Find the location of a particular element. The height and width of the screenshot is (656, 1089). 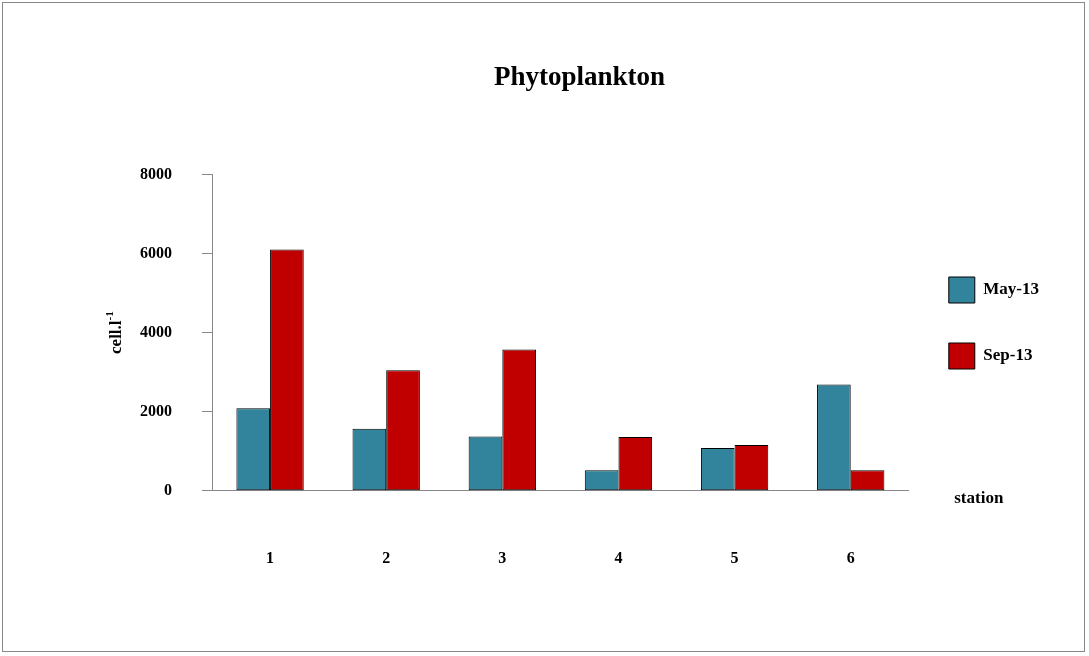

x-tick-label: 5 is located at coordinates (734, 557).